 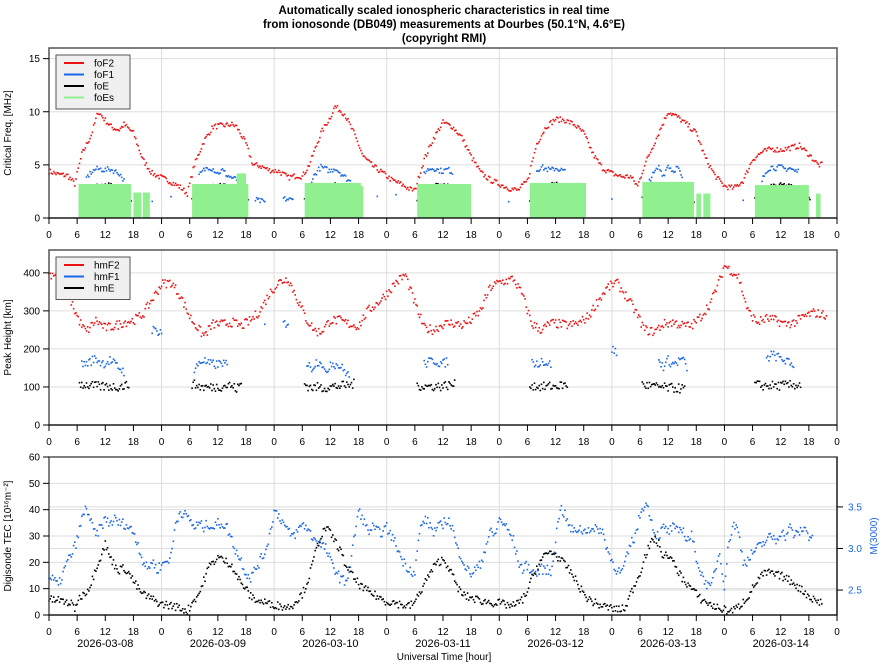 I want to click on date-label: 2026-03-09, so click(x=218, y=644).